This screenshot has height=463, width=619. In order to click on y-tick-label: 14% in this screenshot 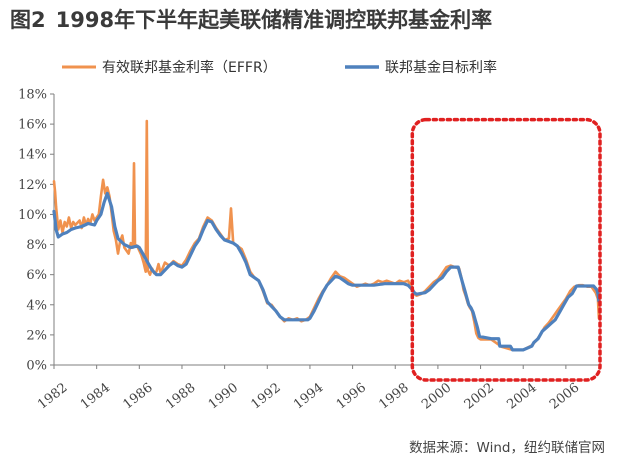, I will do `click(32, 155)`.